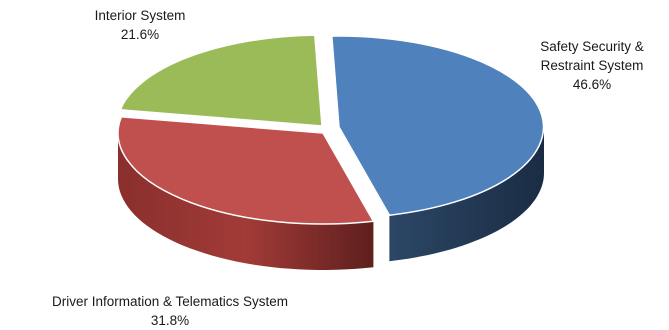  Describe the element at coordinates (140, 34) in the screenshot. I see `slice-value-interior: 21.6%` at that location.